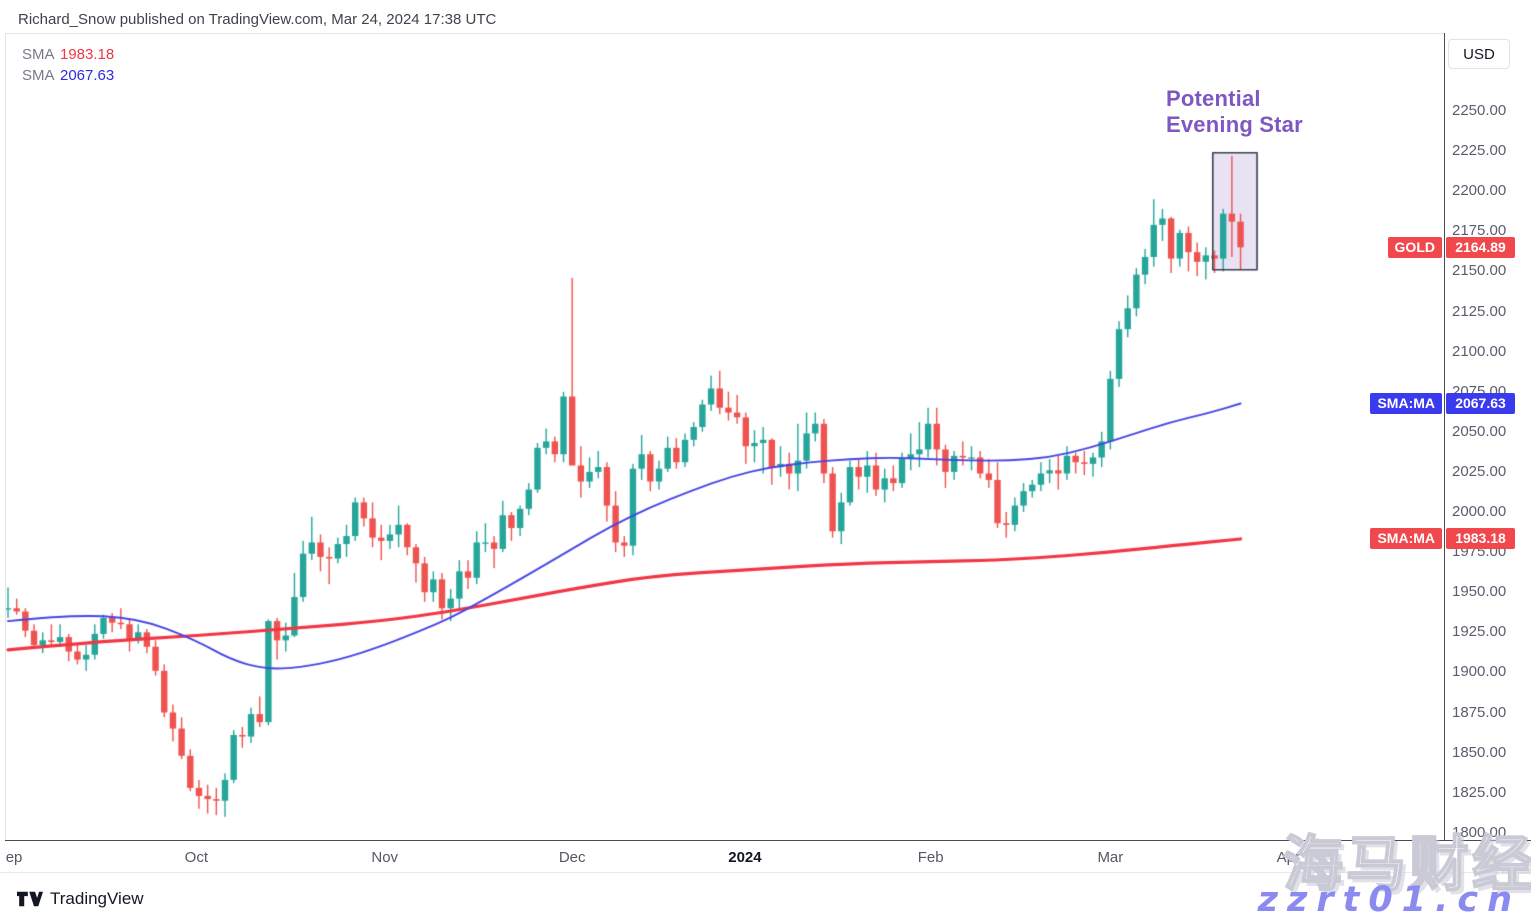 The width and height of the screenshot is (1531, 922). What do you see at coordinates (1480, 538) in the screenshot?
I see `sma-red-chip-value: 1983.18` at bounding box center [1480, 538].